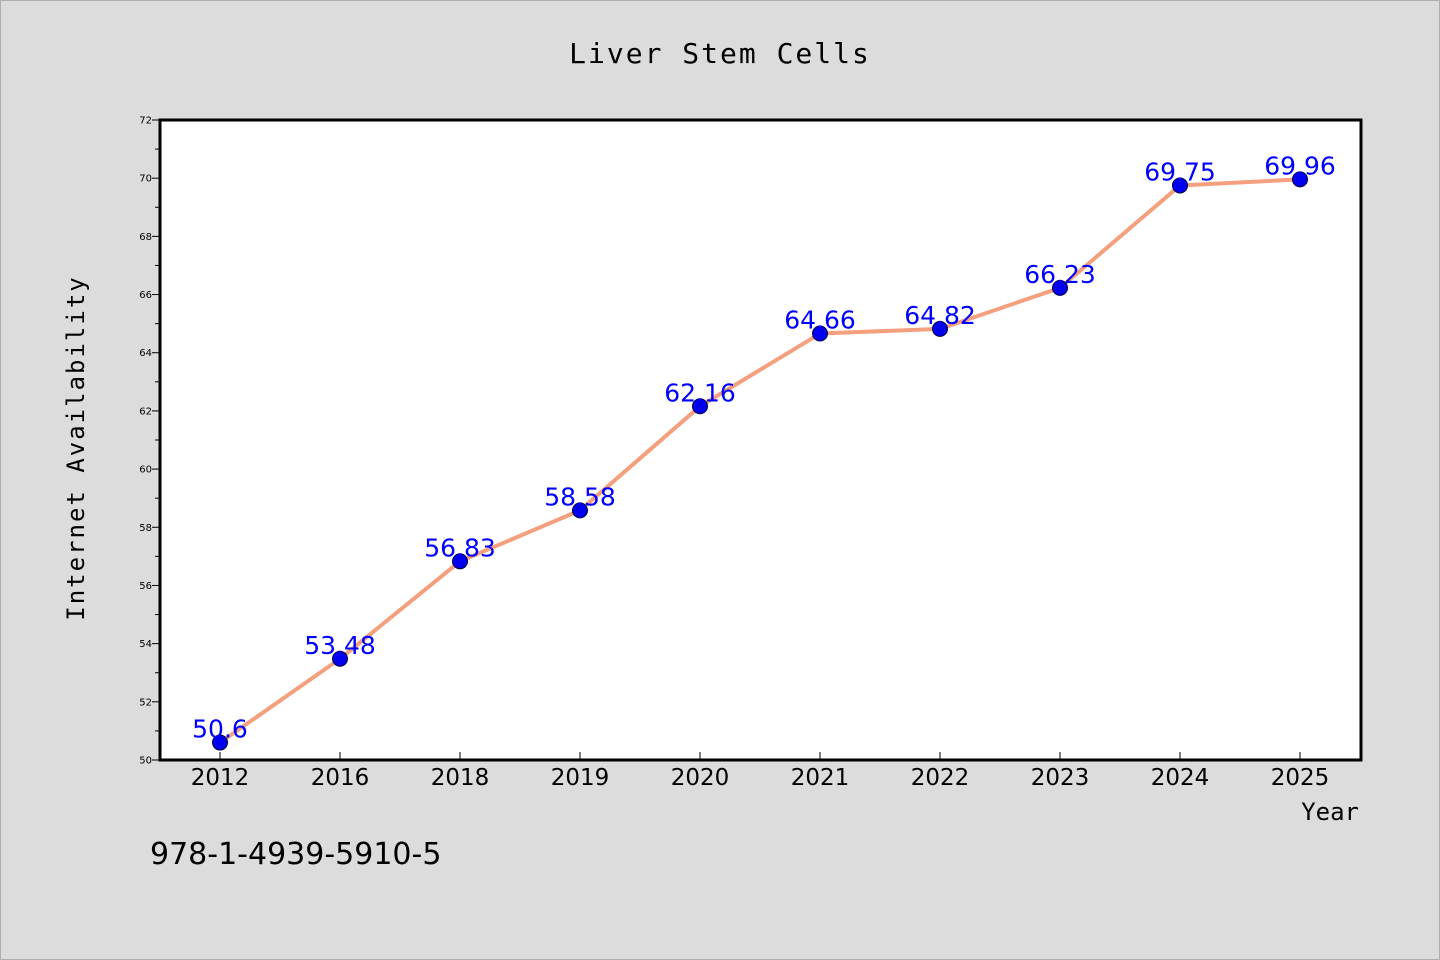 This screenshot has height=960, width=1440. Describe the element at coordinates (145, 644) in the screenshot. I see `y-tick-label: 54` at that location.